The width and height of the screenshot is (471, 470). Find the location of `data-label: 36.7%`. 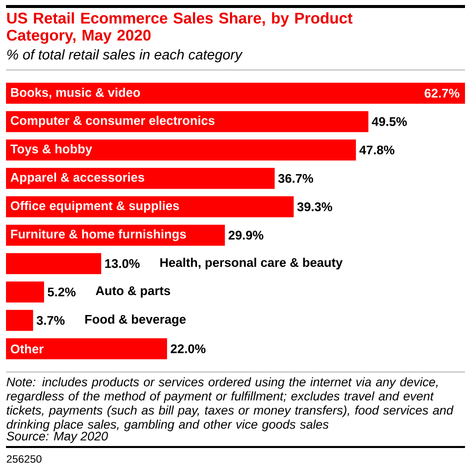

data-label: 36.7% is located at coordinates (296, 178).